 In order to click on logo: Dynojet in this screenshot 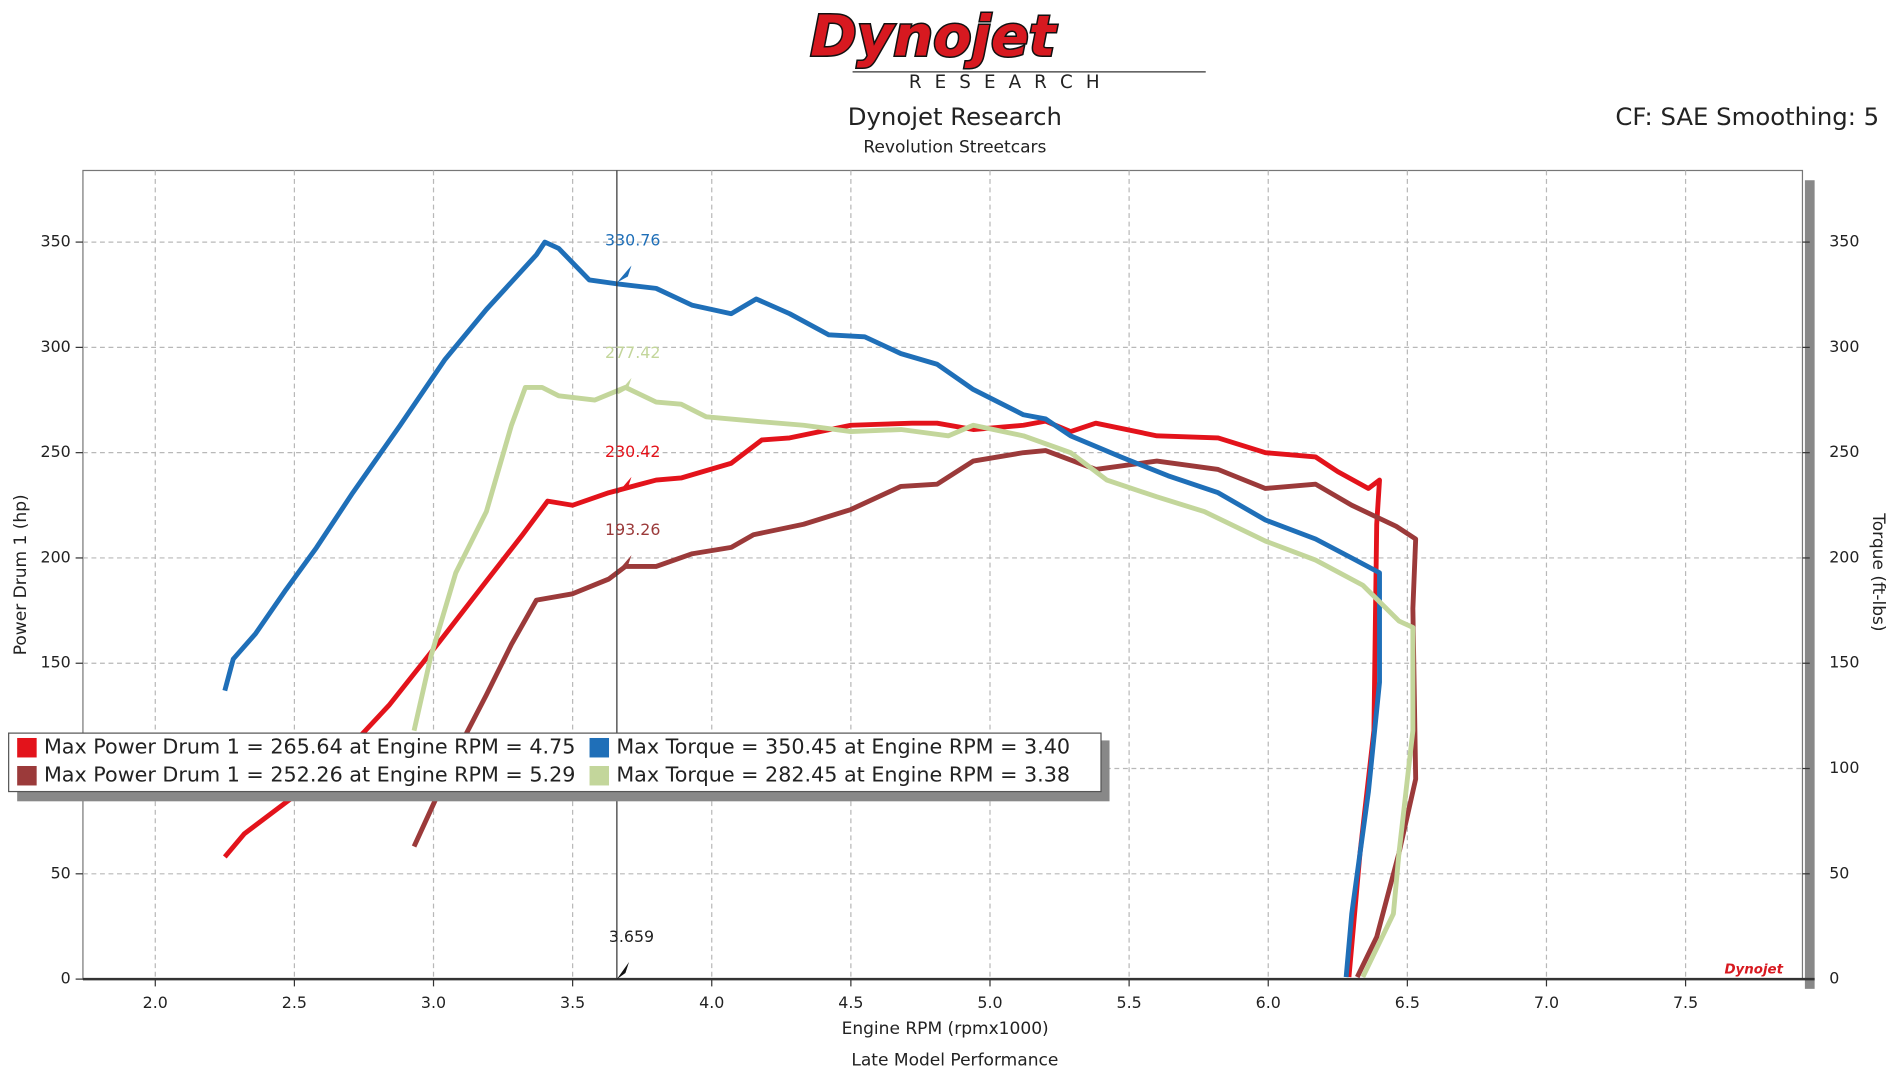, I will do `click(934, 36)`.